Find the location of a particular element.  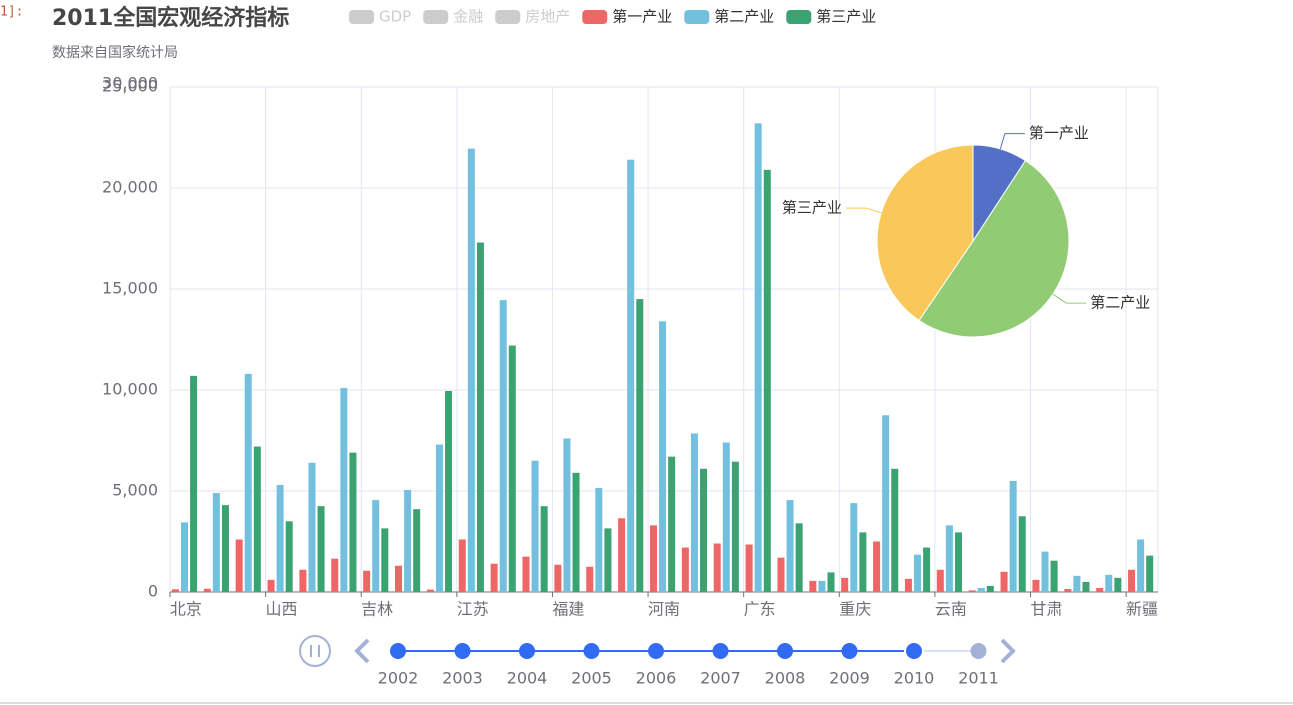

timeline-label: 2006 is located at coordinates (656, 678).